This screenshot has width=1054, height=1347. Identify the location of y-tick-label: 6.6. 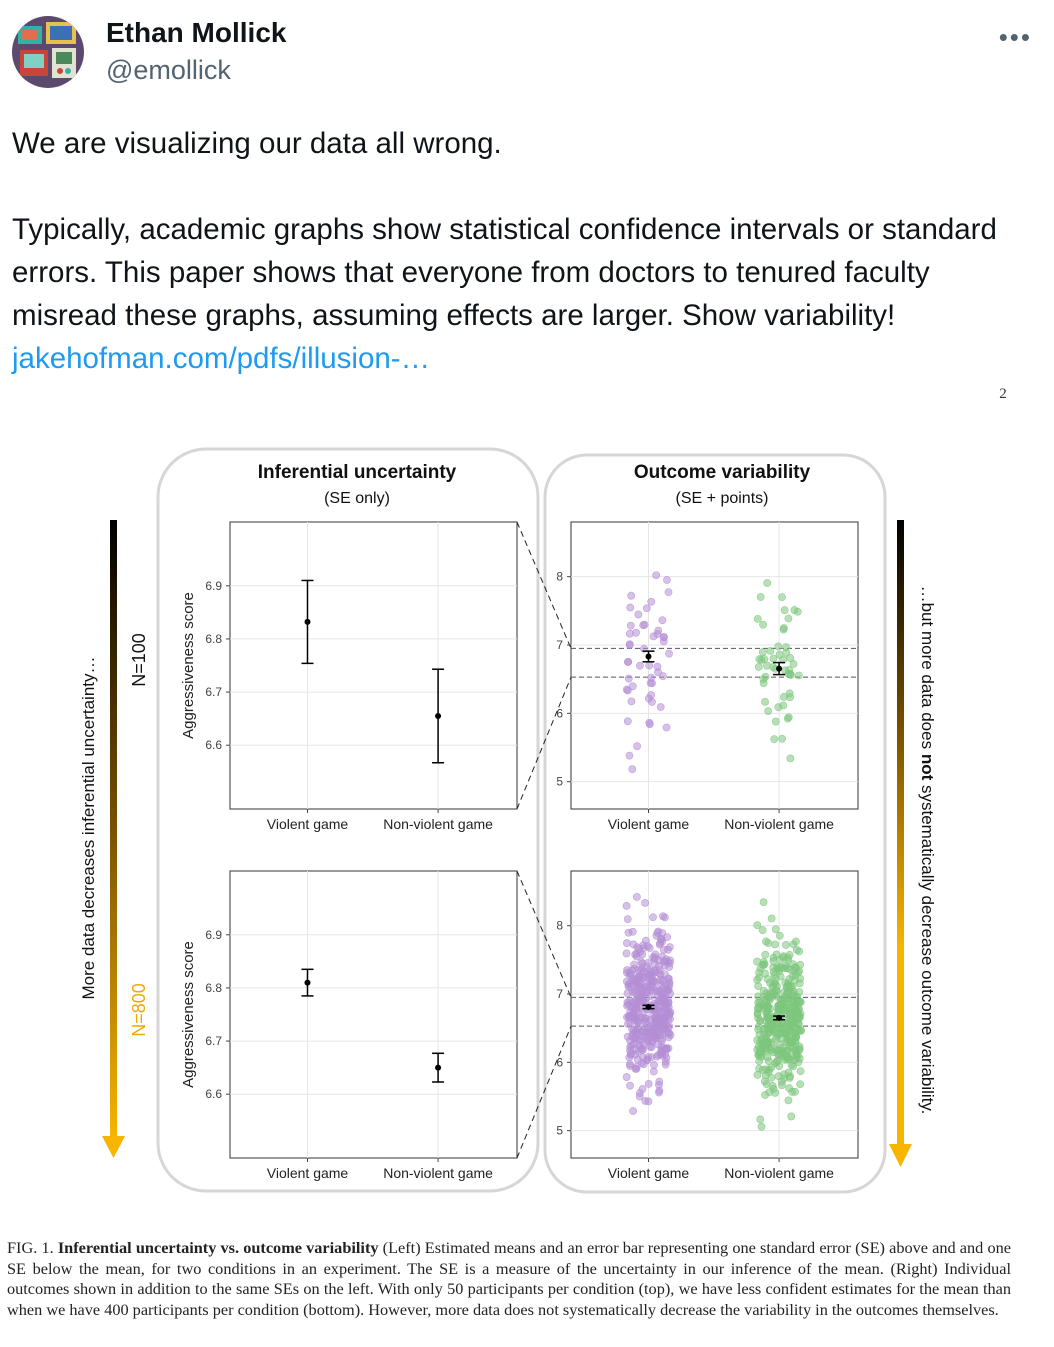
(213, 1094).